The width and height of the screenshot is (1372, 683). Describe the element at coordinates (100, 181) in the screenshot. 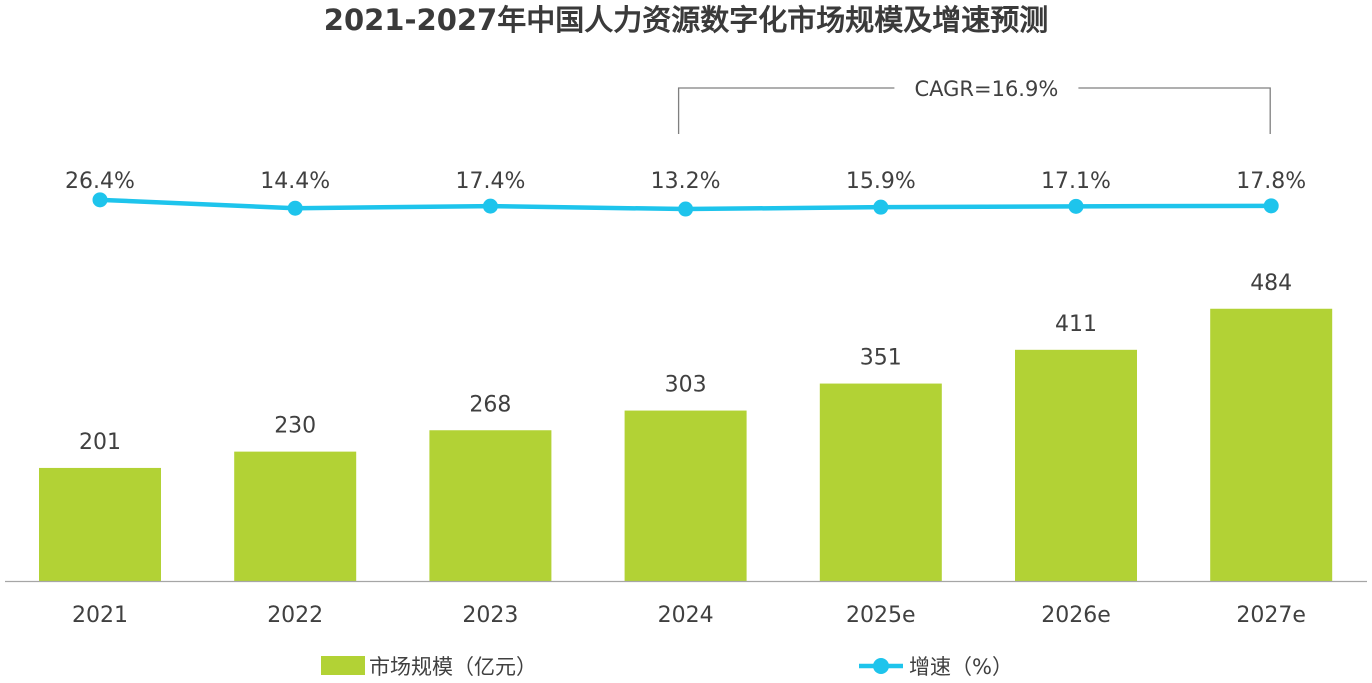

I see `growth-rate-label: 26.4%` at that location.